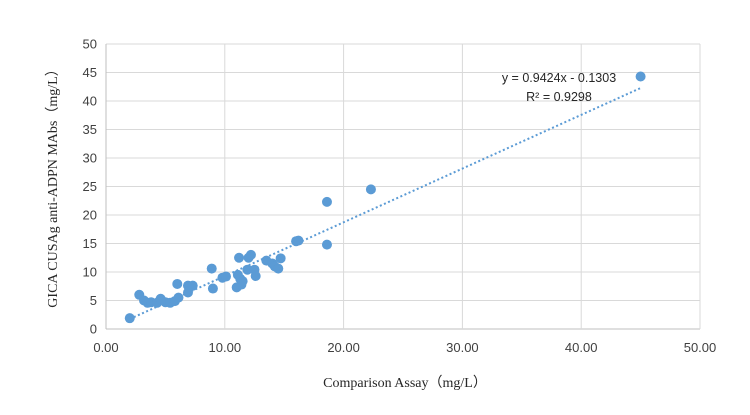  Describe the element at coordinates (225, 347) in the screenshot. I see `x-tick-label: 10.00` at that location.